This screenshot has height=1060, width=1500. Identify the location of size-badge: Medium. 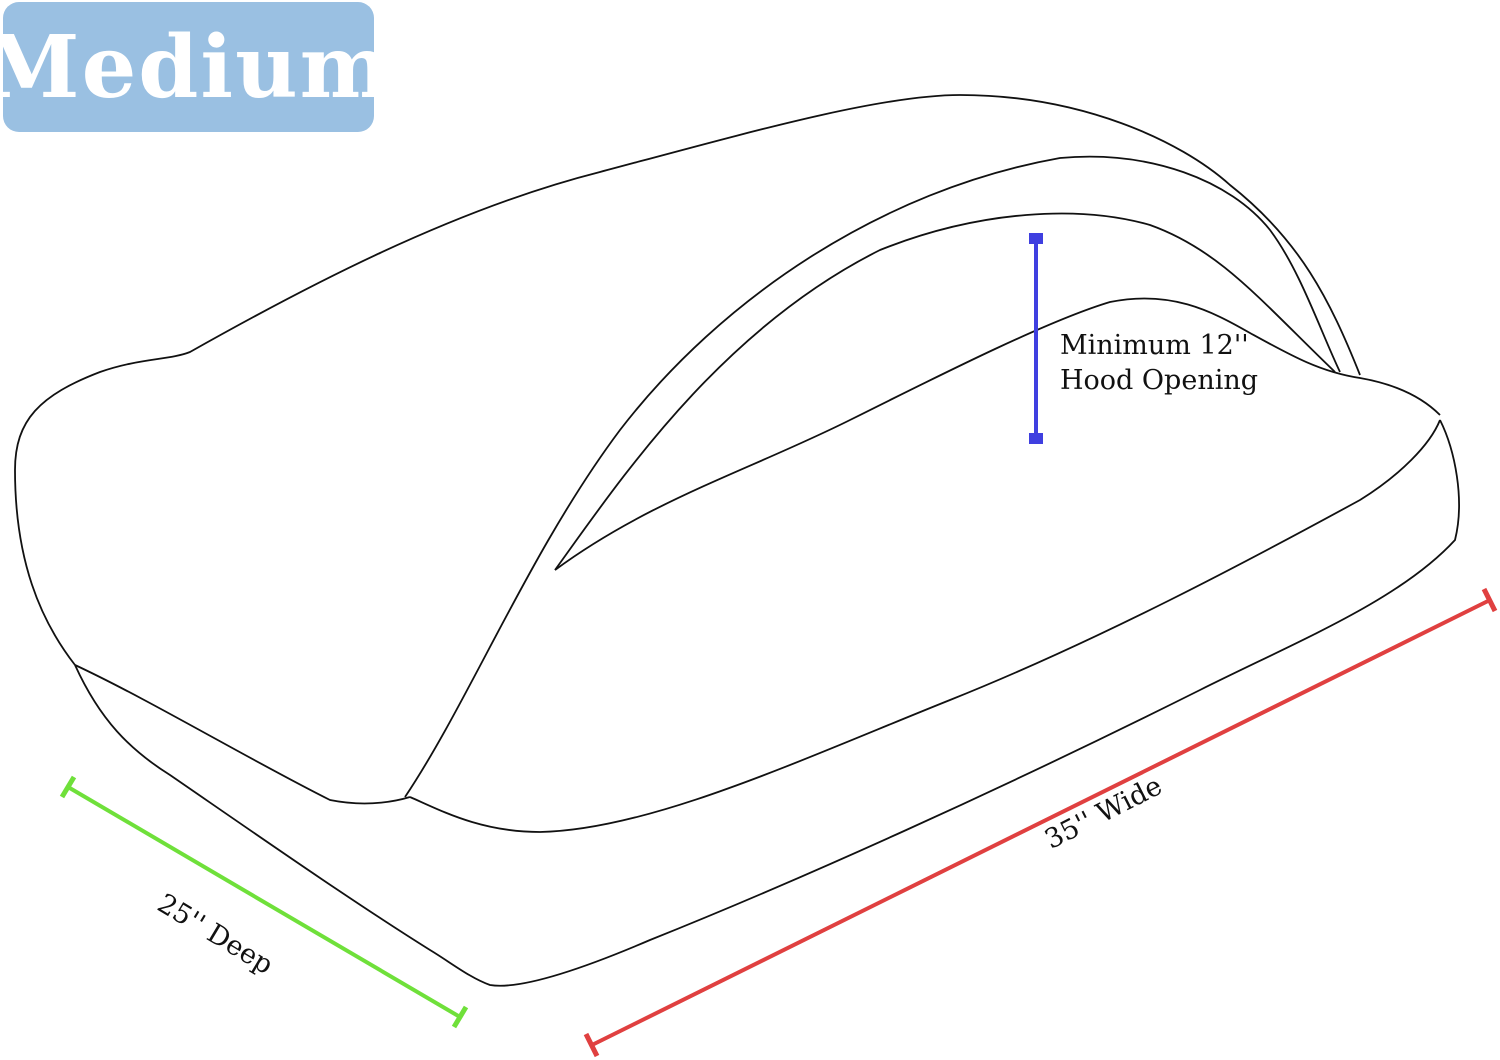
(195, 67).